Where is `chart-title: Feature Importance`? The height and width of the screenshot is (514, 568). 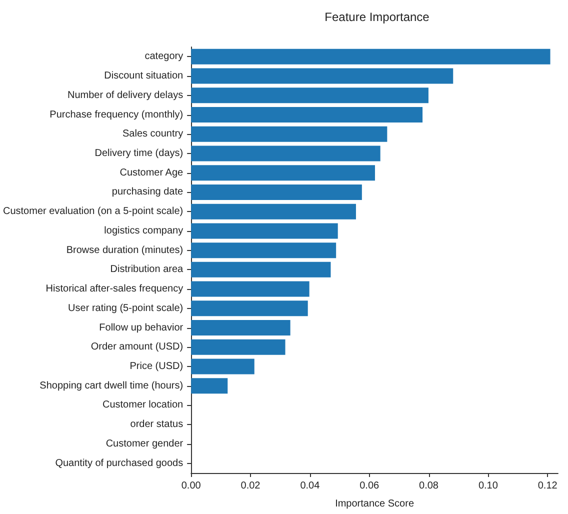
chart-title: Feature Importance is located at coordinates (377, 17).